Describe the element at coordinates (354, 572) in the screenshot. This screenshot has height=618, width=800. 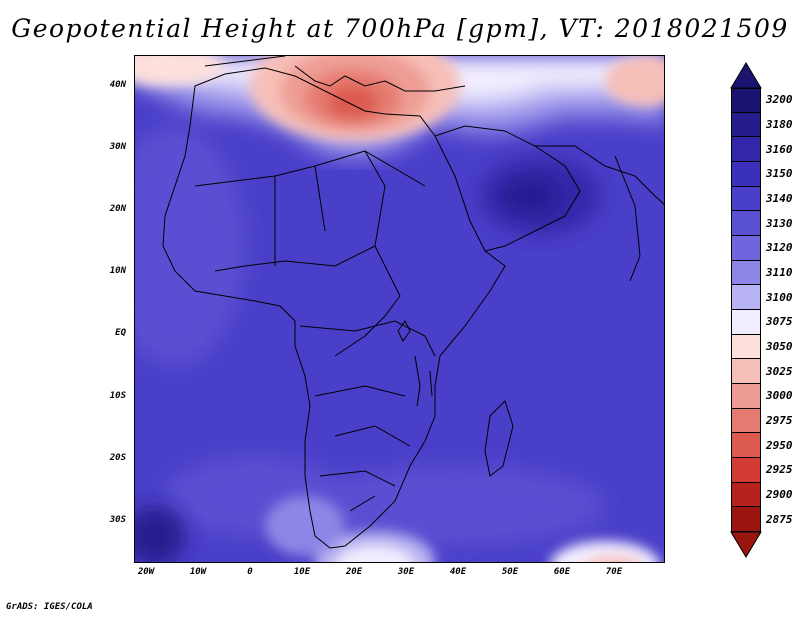
I see `lon-label-20e: 20E` at that location.